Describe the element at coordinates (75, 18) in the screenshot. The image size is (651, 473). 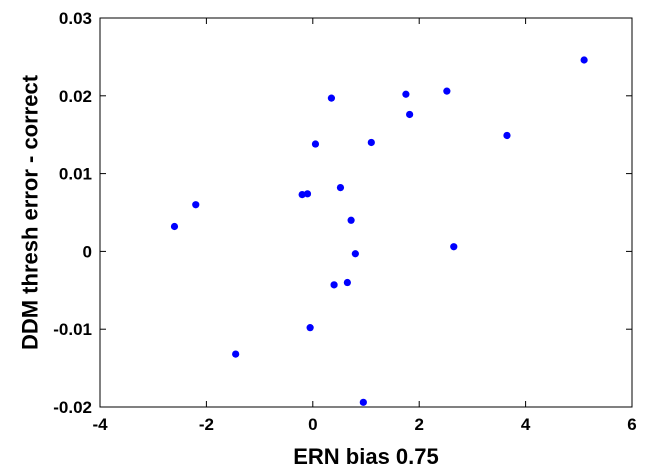
I see `y-tick-label: 0.03` at that location.